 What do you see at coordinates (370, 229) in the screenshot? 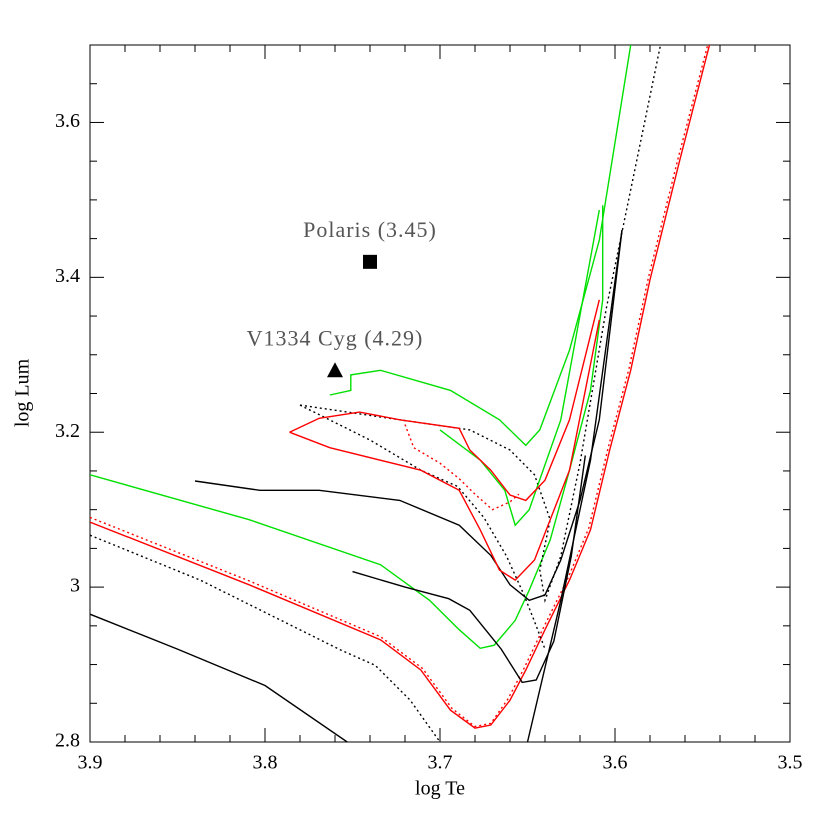
I see `star-label: Polaris (3.45)` at bounding box center [370, 229].